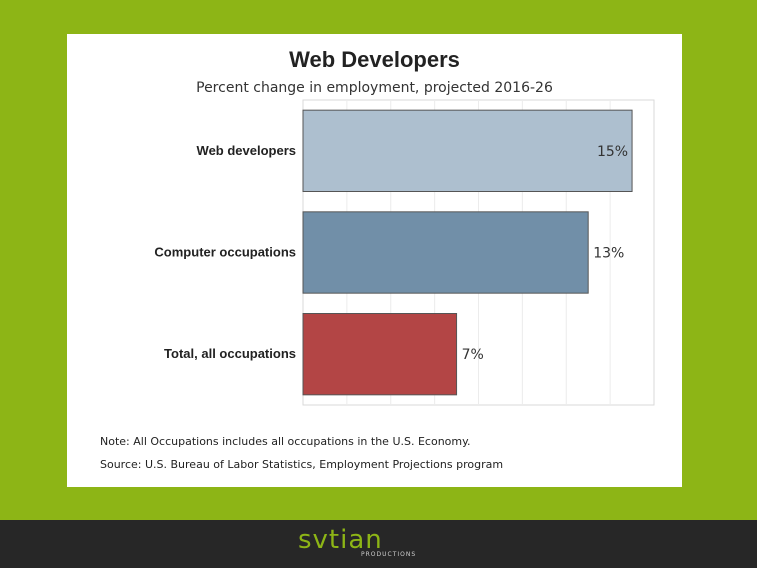 This screenshot has width=757, height=568. What do you see at coordinates (612, 152) in the screenshot?
I see `data-label: 15%` at bounding box center [612, 152].